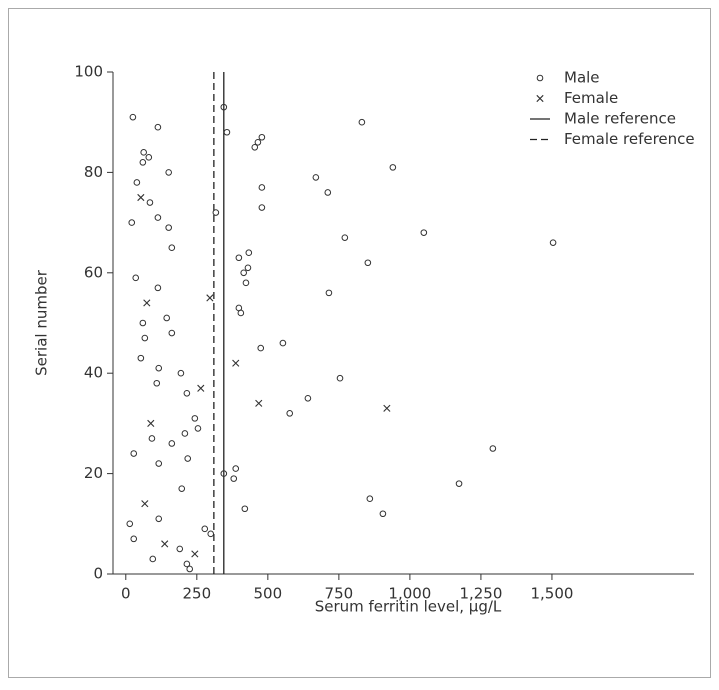 The image size is (719, 690). What do you see at coordinates (551, 594) in the screenshot?
I see `x-tick-label: 1,500` at bounding box center [551, 594].